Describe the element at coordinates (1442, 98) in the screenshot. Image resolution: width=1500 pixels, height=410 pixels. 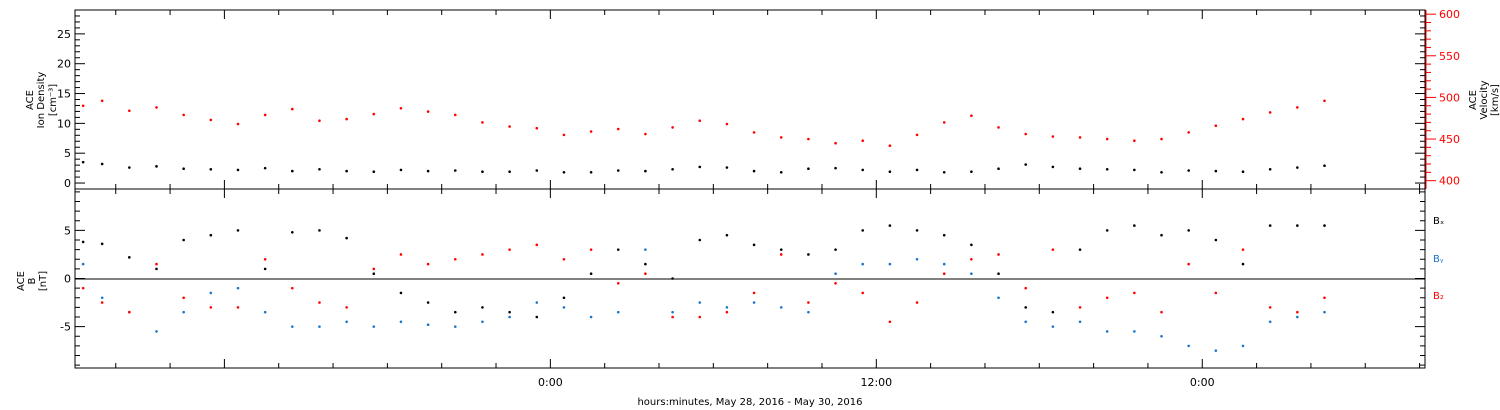
I see `velocity-axis-ticks: 400 450 500 550 600` at that location.